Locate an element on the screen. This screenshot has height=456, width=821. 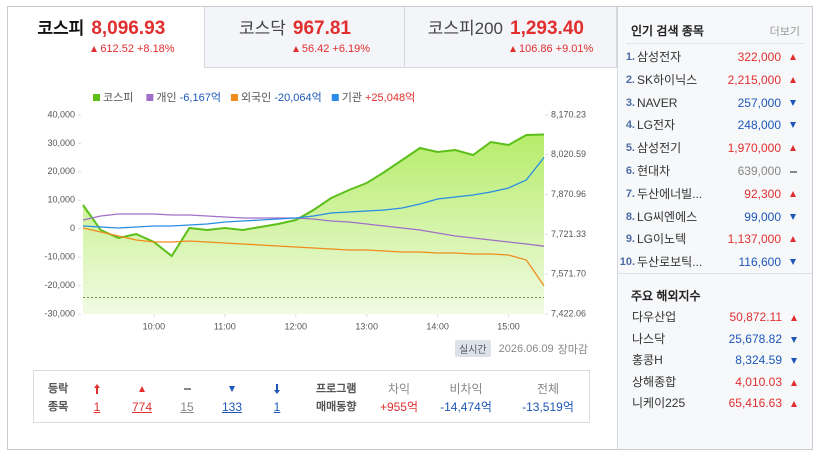
index-change: 612.52 +8.18% is located at coordinates (133, 49).